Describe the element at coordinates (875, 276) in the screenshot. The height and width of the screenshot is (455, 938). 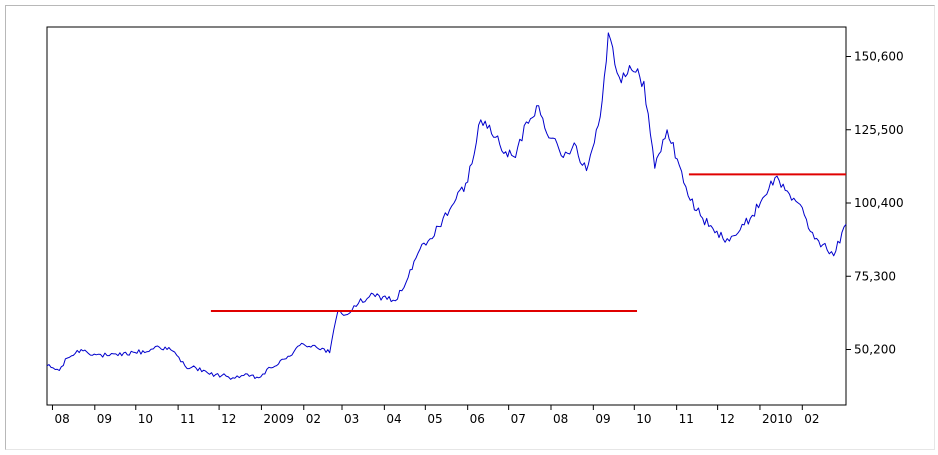
I see `y-tick-label: 75,300` at that location.